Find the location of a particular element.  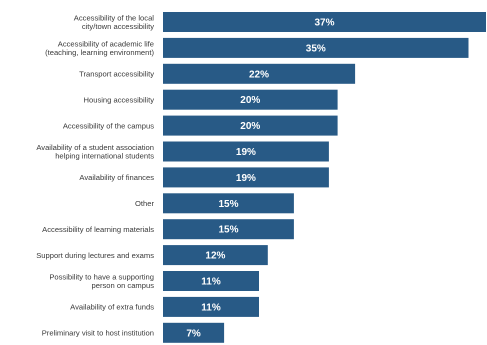

value-label-11: 11% is located at coordinates (211, 307).